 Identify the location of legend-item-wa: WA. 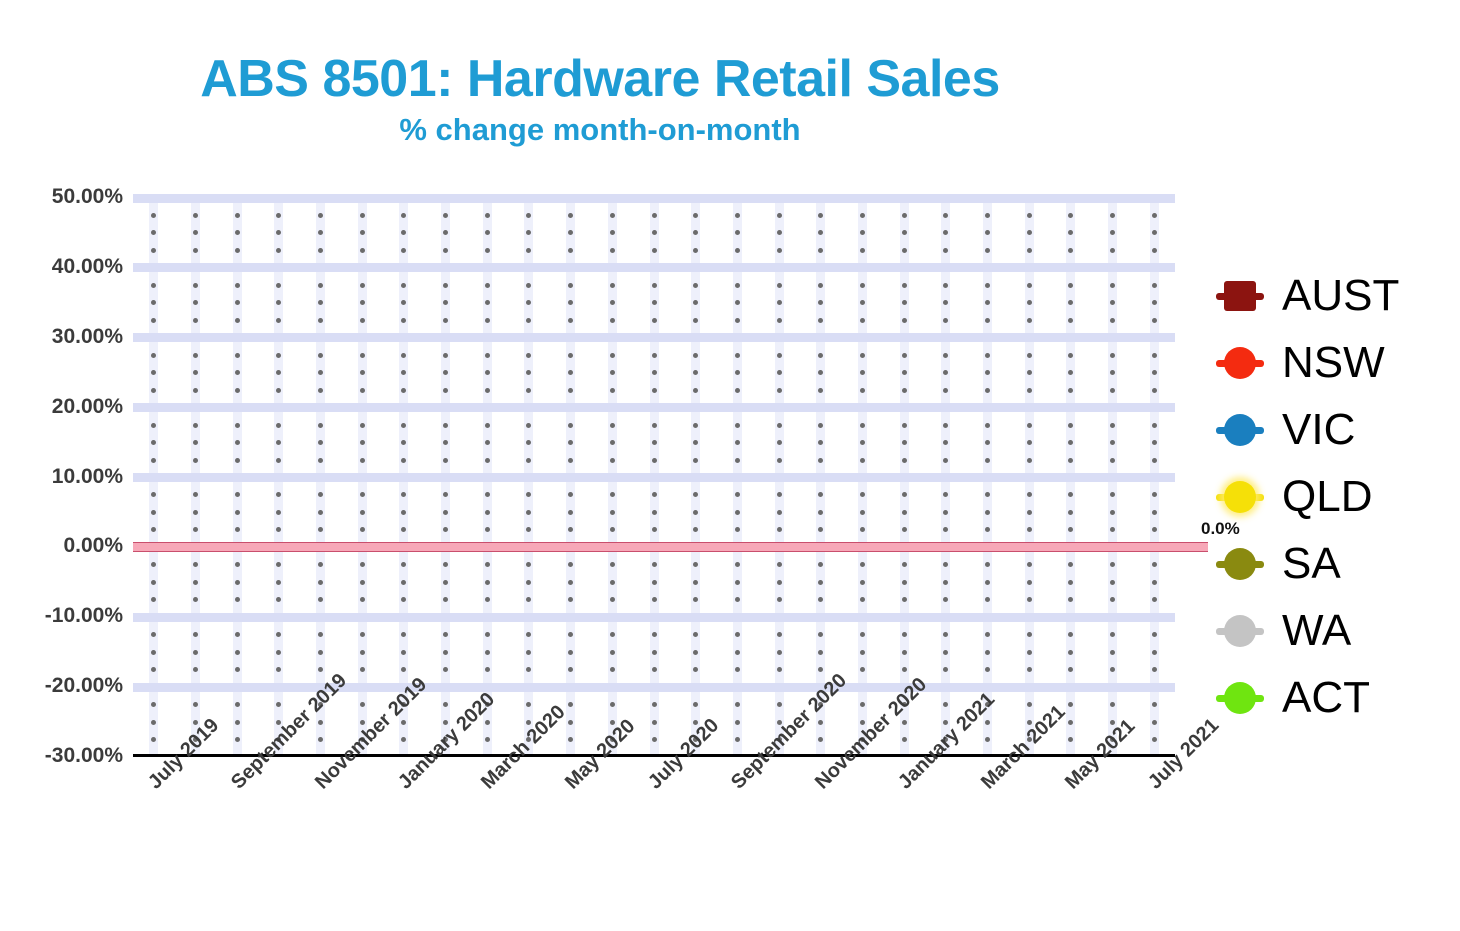
(1336, 630).